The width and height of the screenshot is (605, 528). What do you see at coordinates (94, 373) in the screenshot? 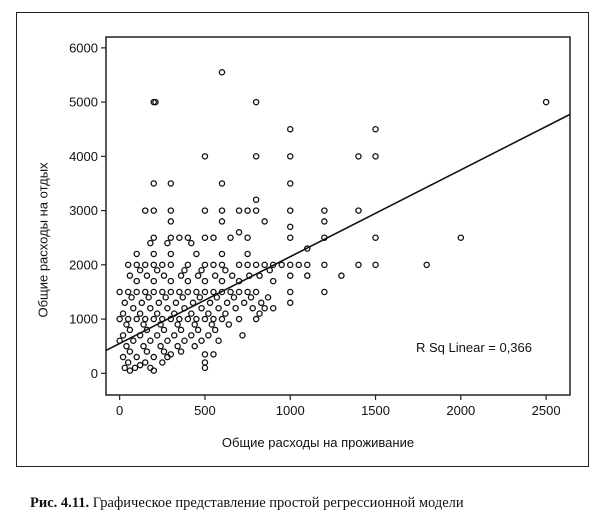
I see `y-tick-label: 0` at bounding box center [94, 373].